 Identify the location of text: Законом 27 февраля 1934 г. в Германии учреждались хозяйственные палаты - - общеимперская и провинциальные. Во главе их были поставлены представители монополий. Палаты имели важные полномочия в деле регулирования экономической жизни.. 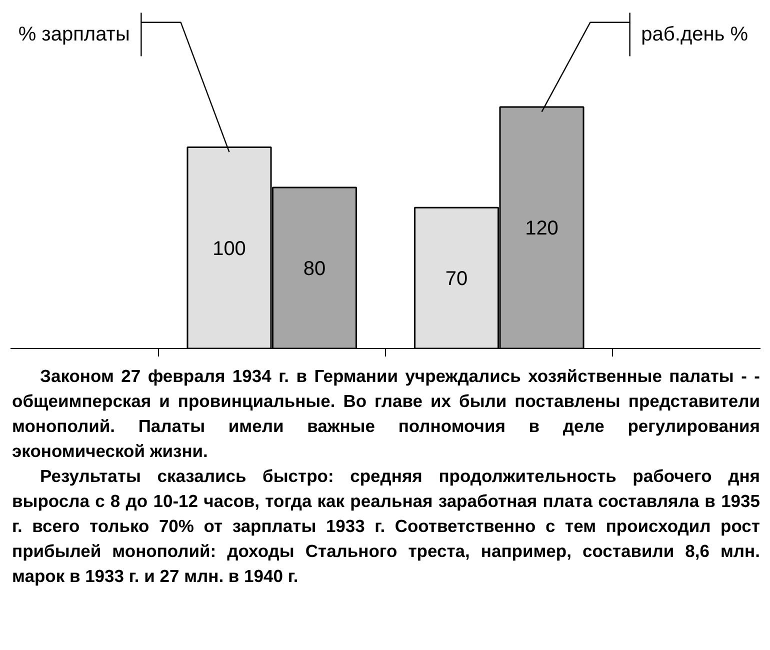
(386, 414).